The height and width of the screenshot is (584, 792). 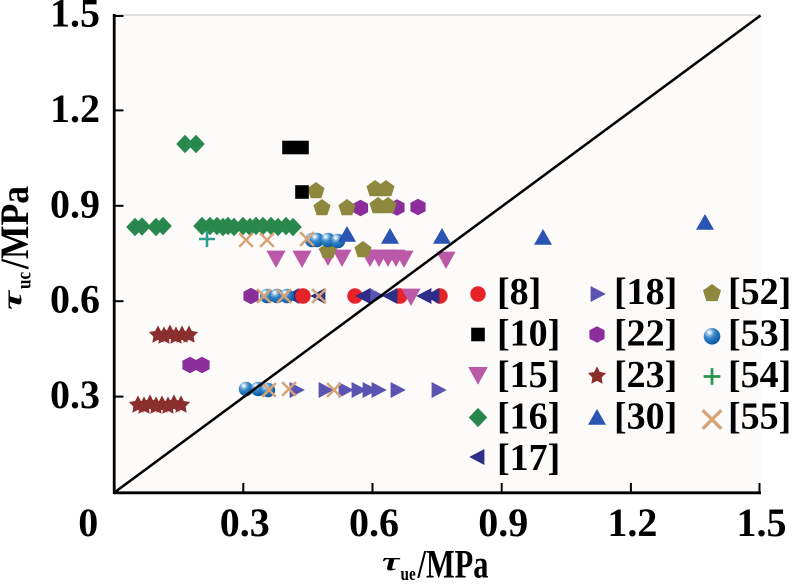 I want to click on svg-text: ue, so click(x=409, y=573).